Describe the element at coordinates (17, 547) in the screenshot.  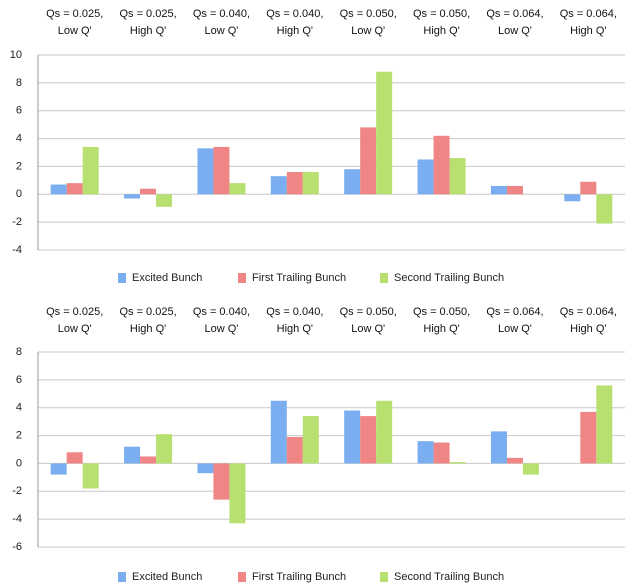
I see `y-tick-label: -6` at that location.